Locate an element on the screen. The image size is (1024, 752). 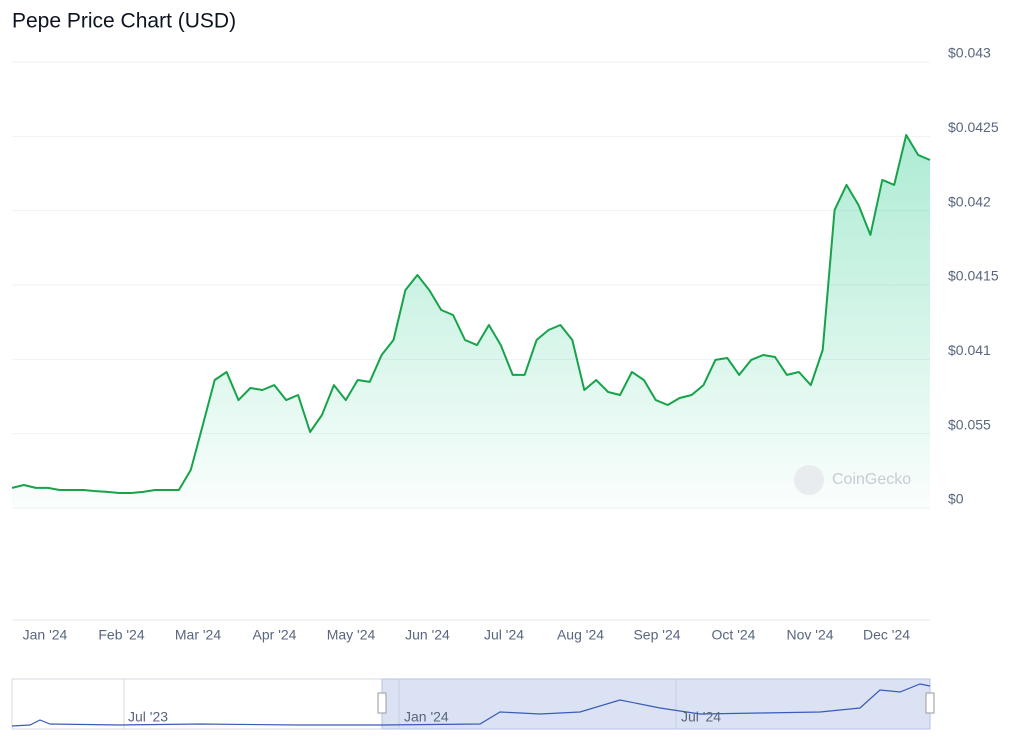
x-tick-label: Jul '24 is located at coordinates (504, 635).